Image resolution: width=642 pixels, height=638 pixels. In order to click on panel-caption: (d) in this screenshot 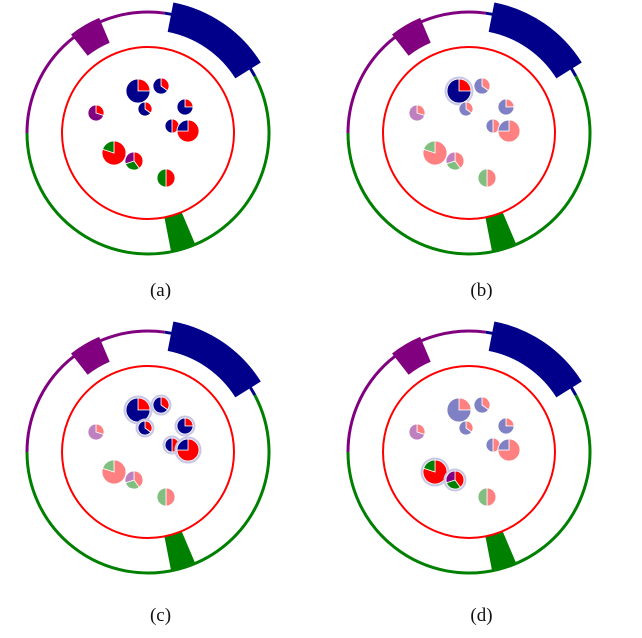, I will do `click(481, 615)`.